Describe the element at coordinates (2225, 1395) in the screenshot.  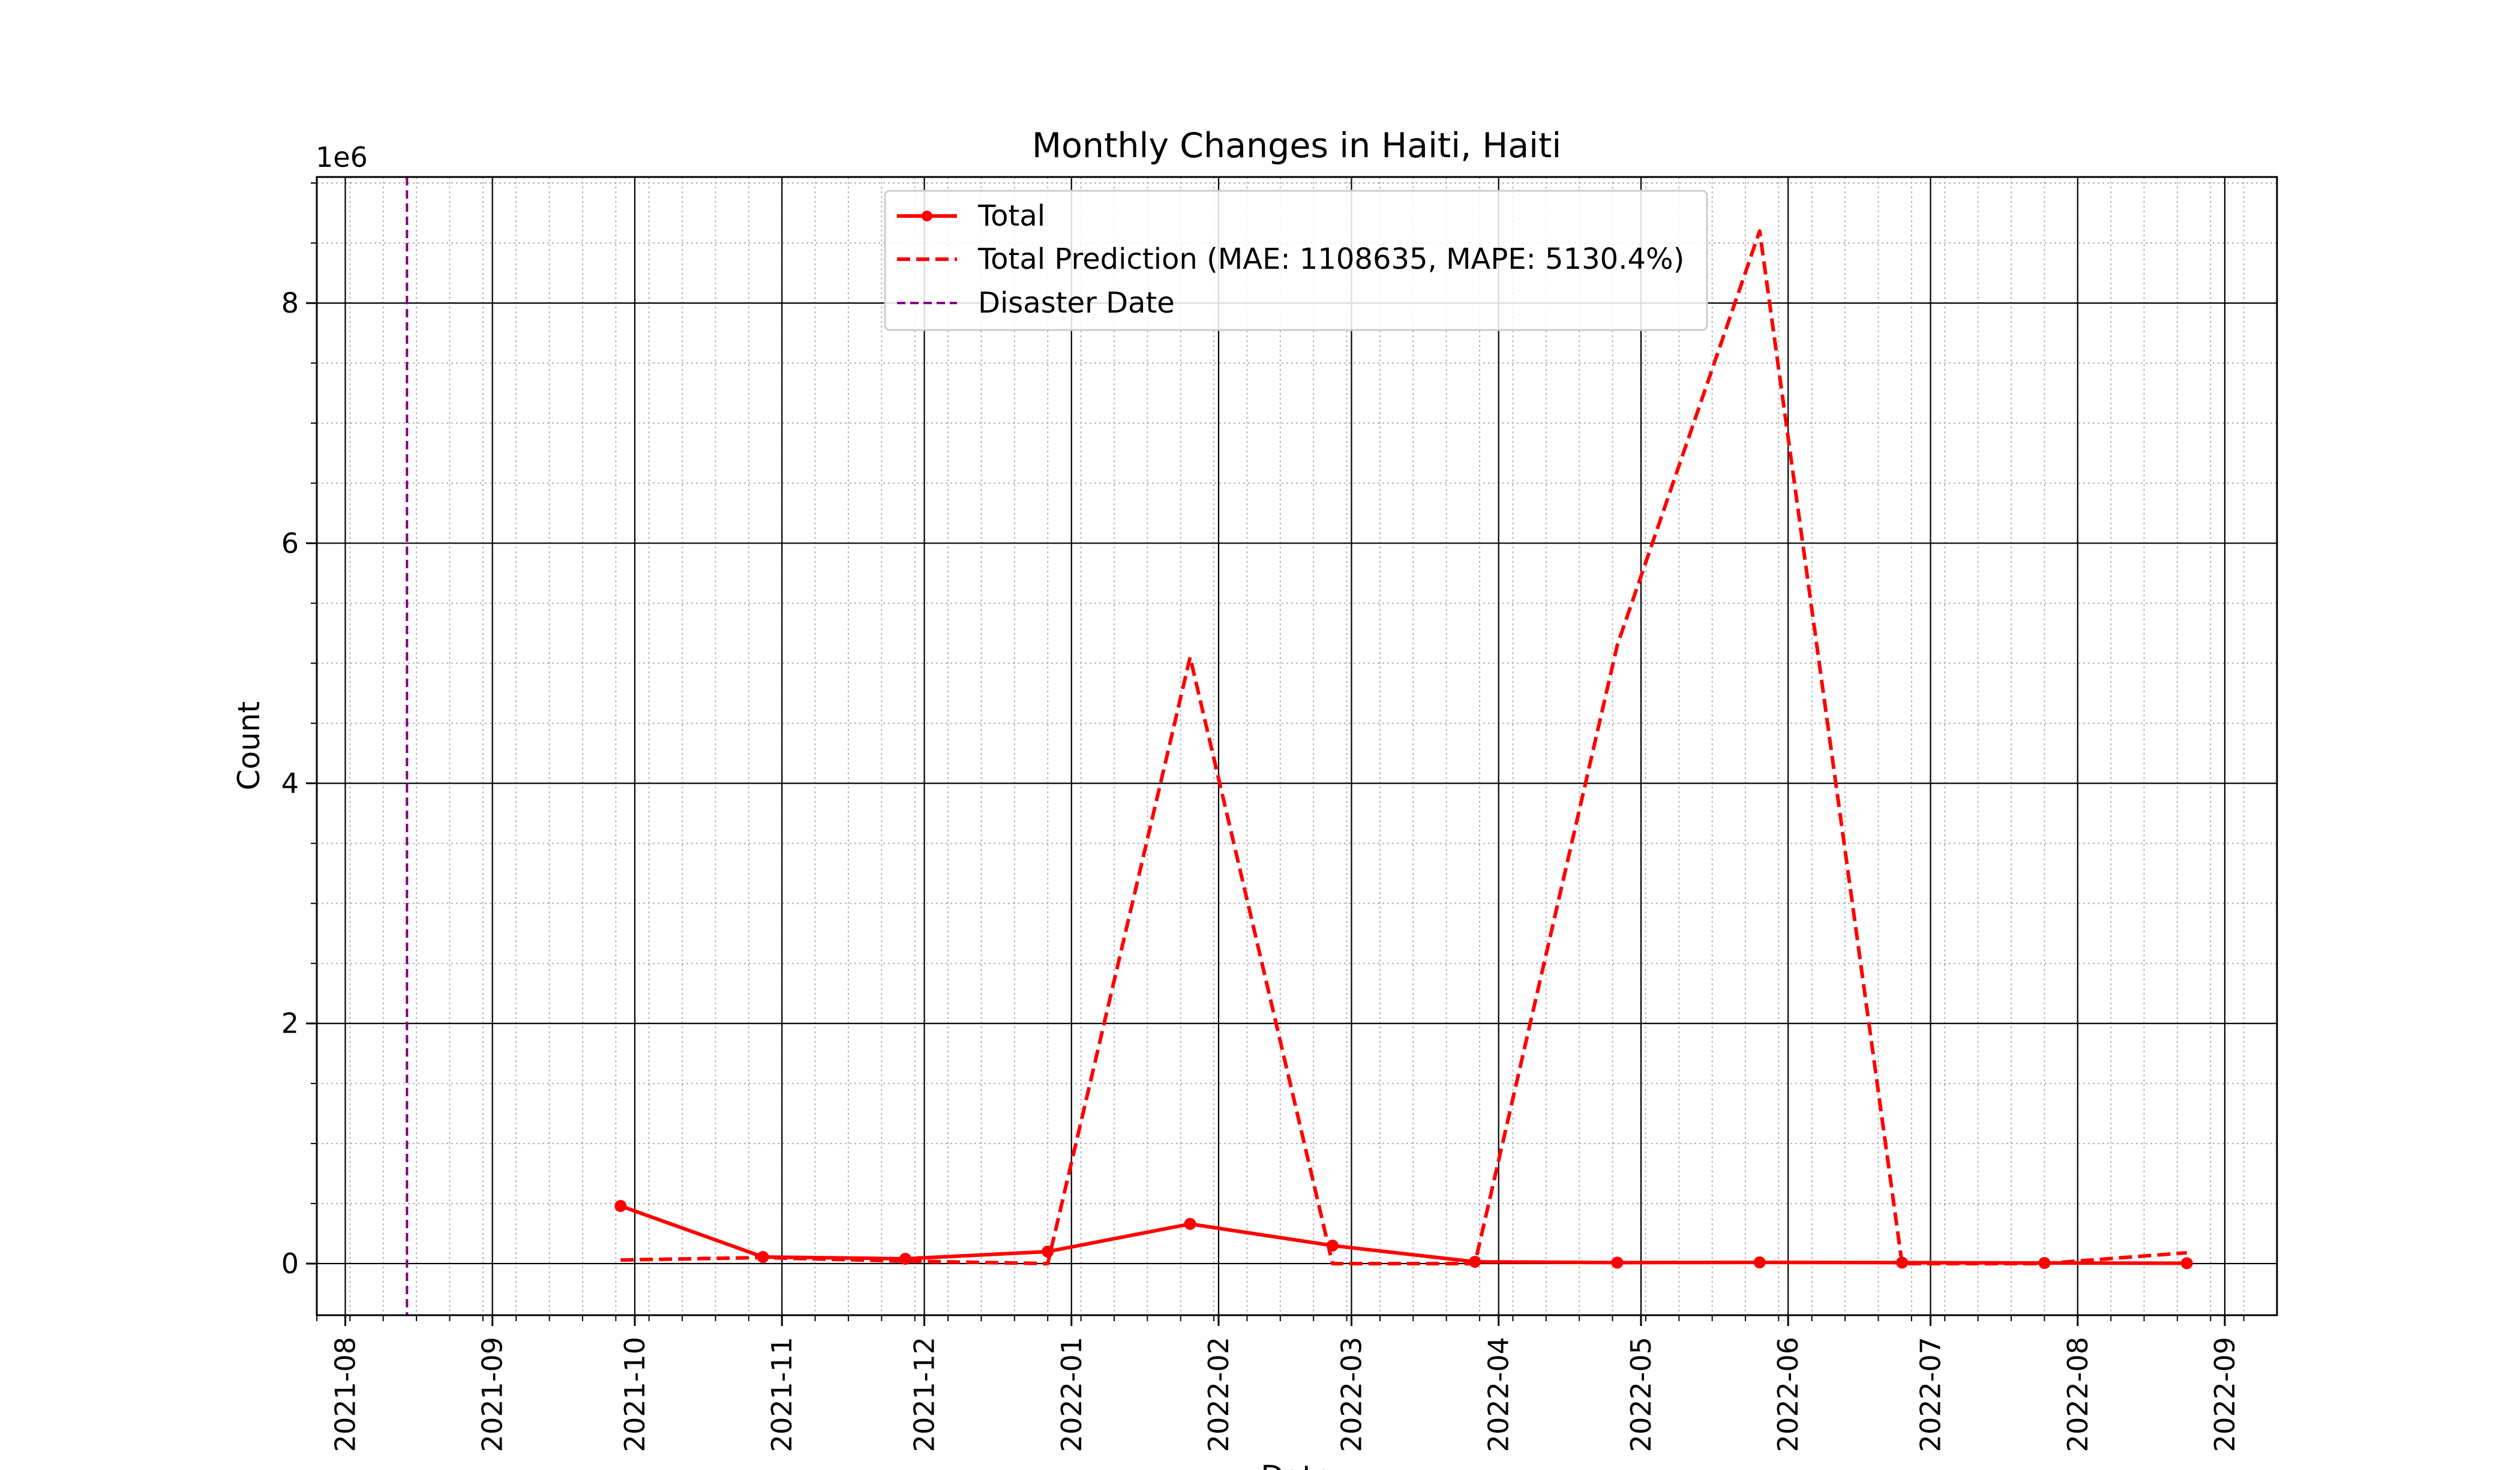
I see `x-tick-label: 2022-09` at that location.